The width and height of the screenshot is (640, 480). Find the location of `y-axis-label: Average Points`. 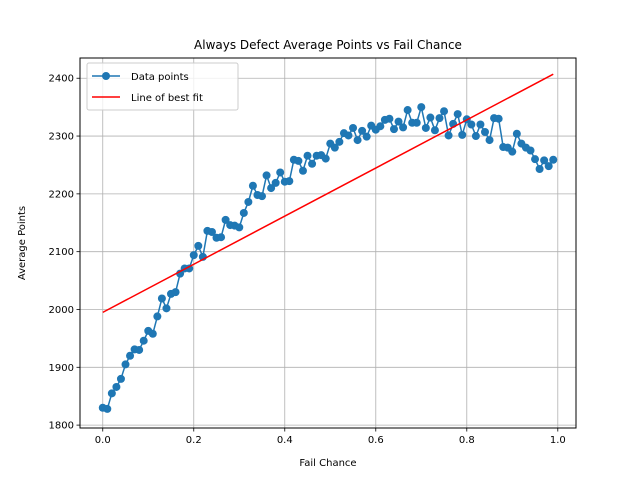

y-axis-label: Average Points is located at coordinates (22, 243).